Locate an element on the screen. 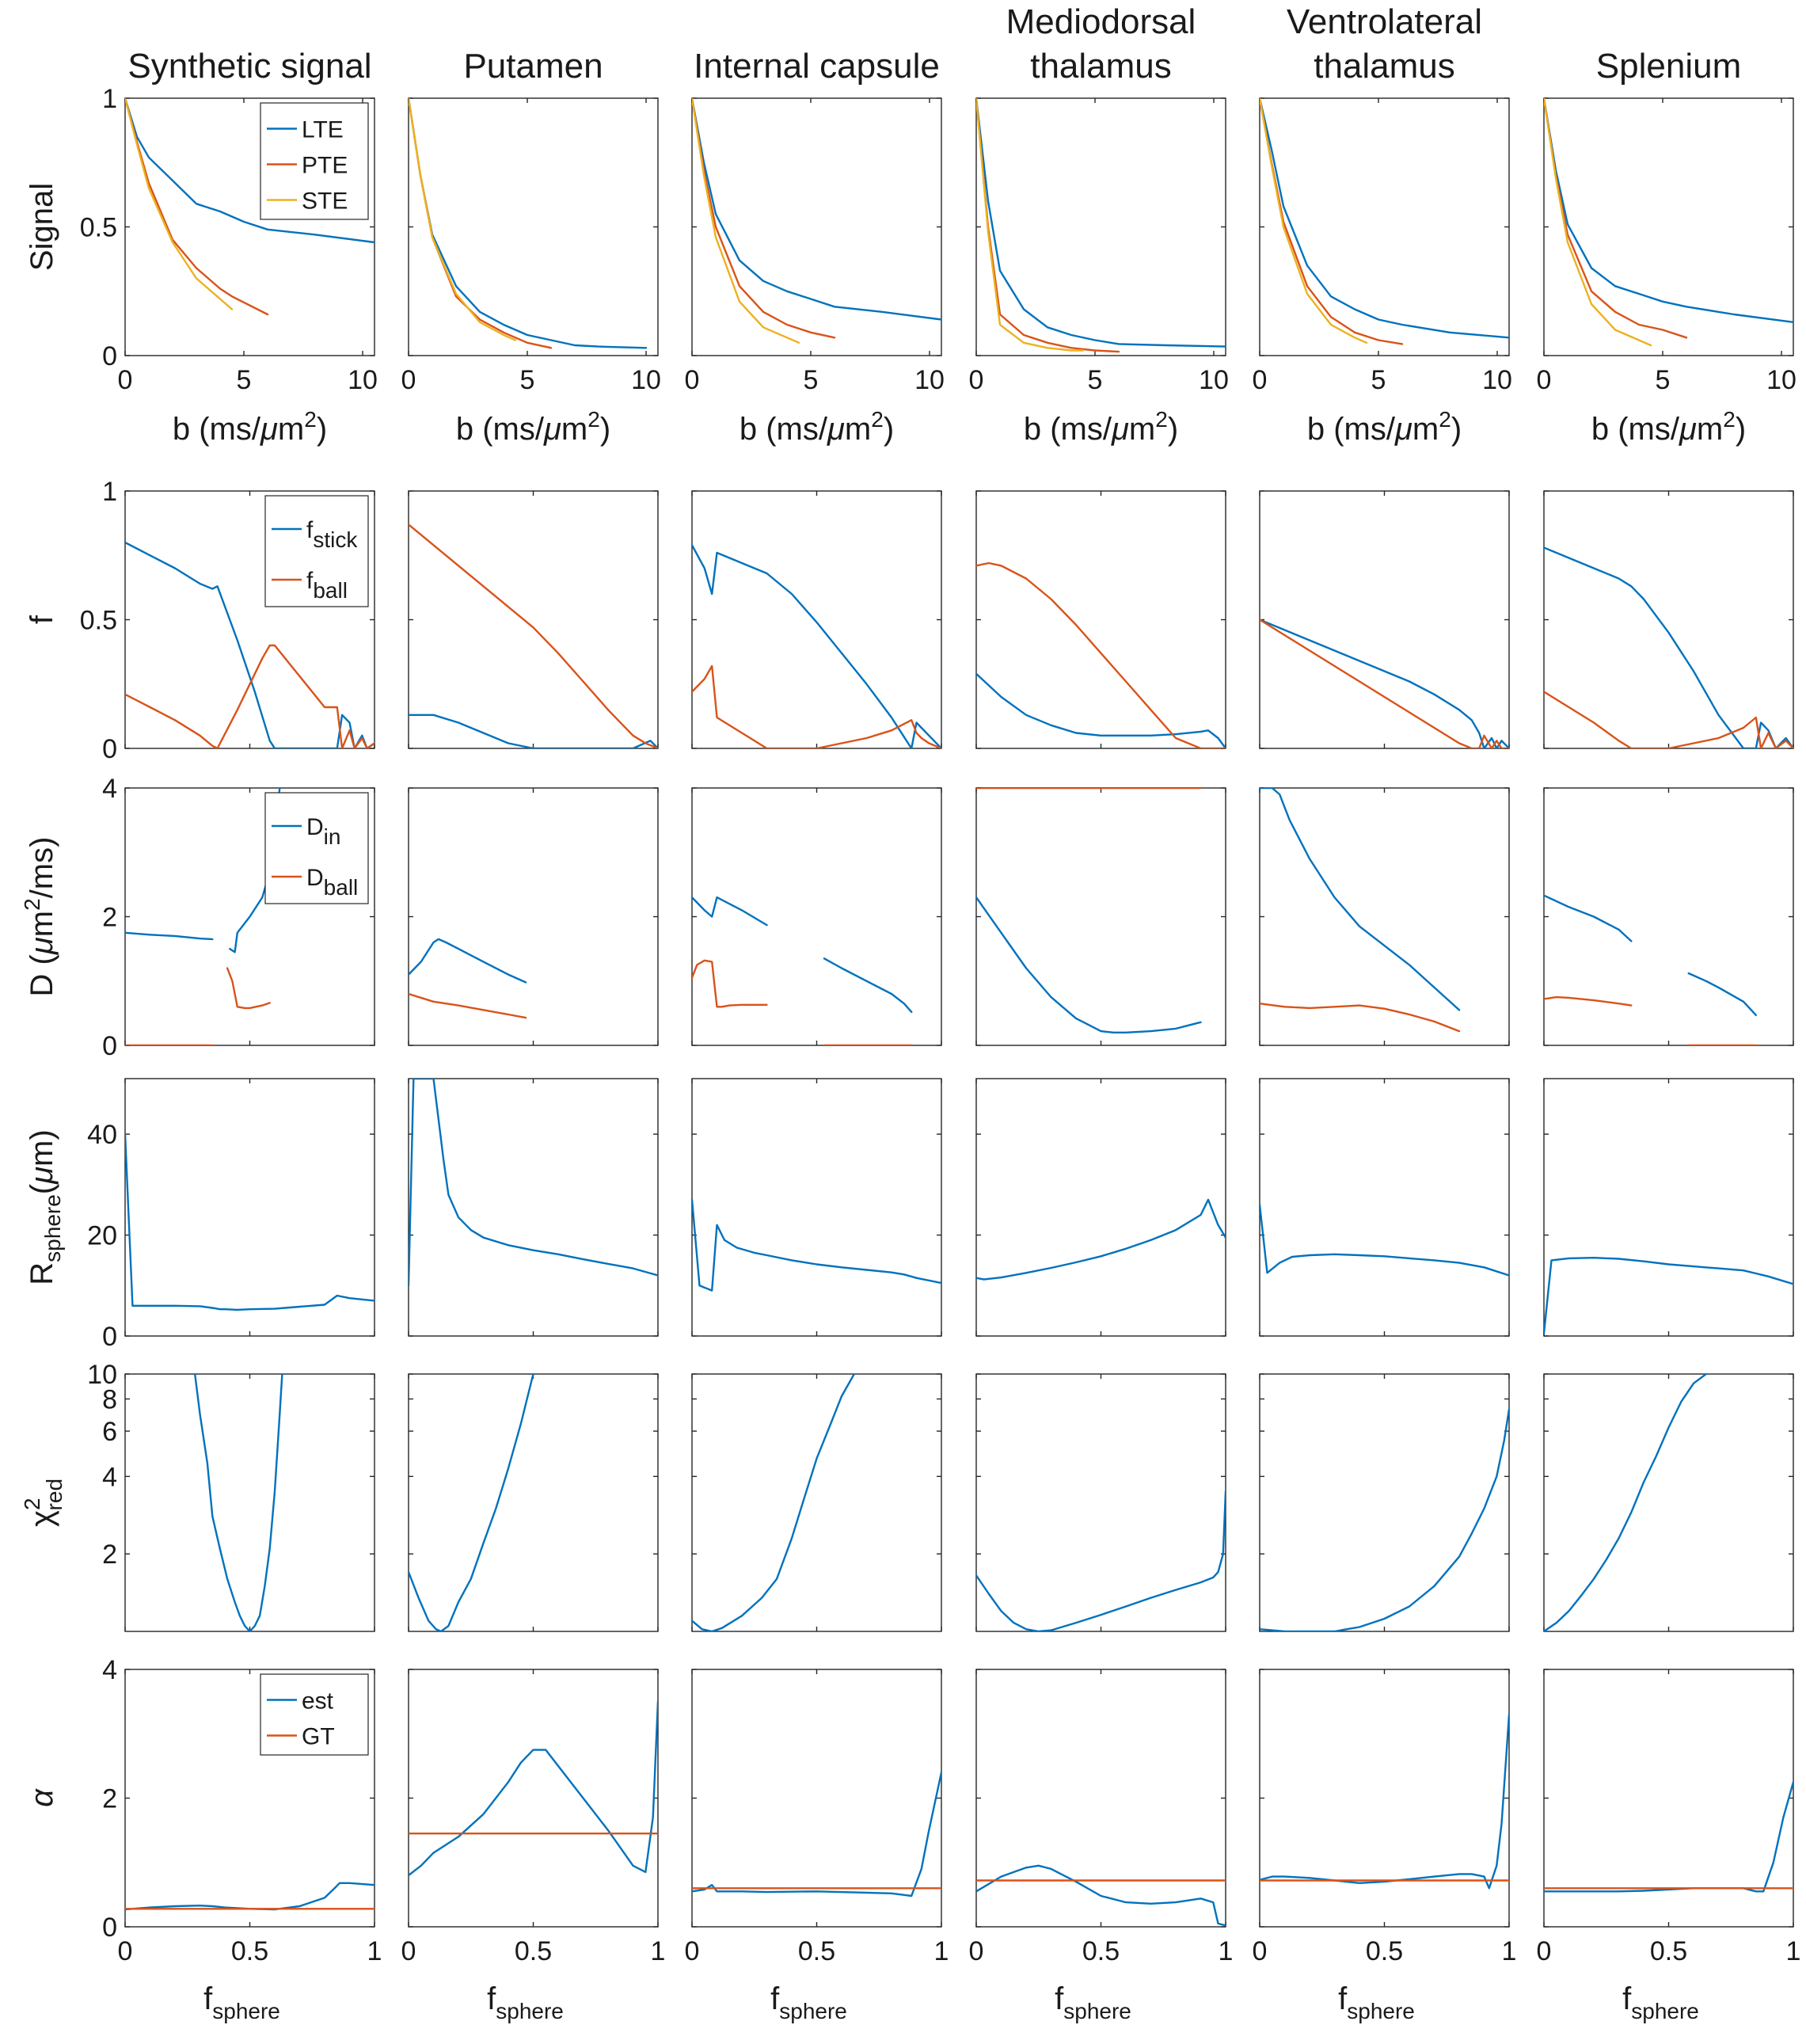 This screenshot has height=2044, width=1806. panel-signal-3: 0 5 10 b (ms/μm2) is located at coordinates (1099, 272).